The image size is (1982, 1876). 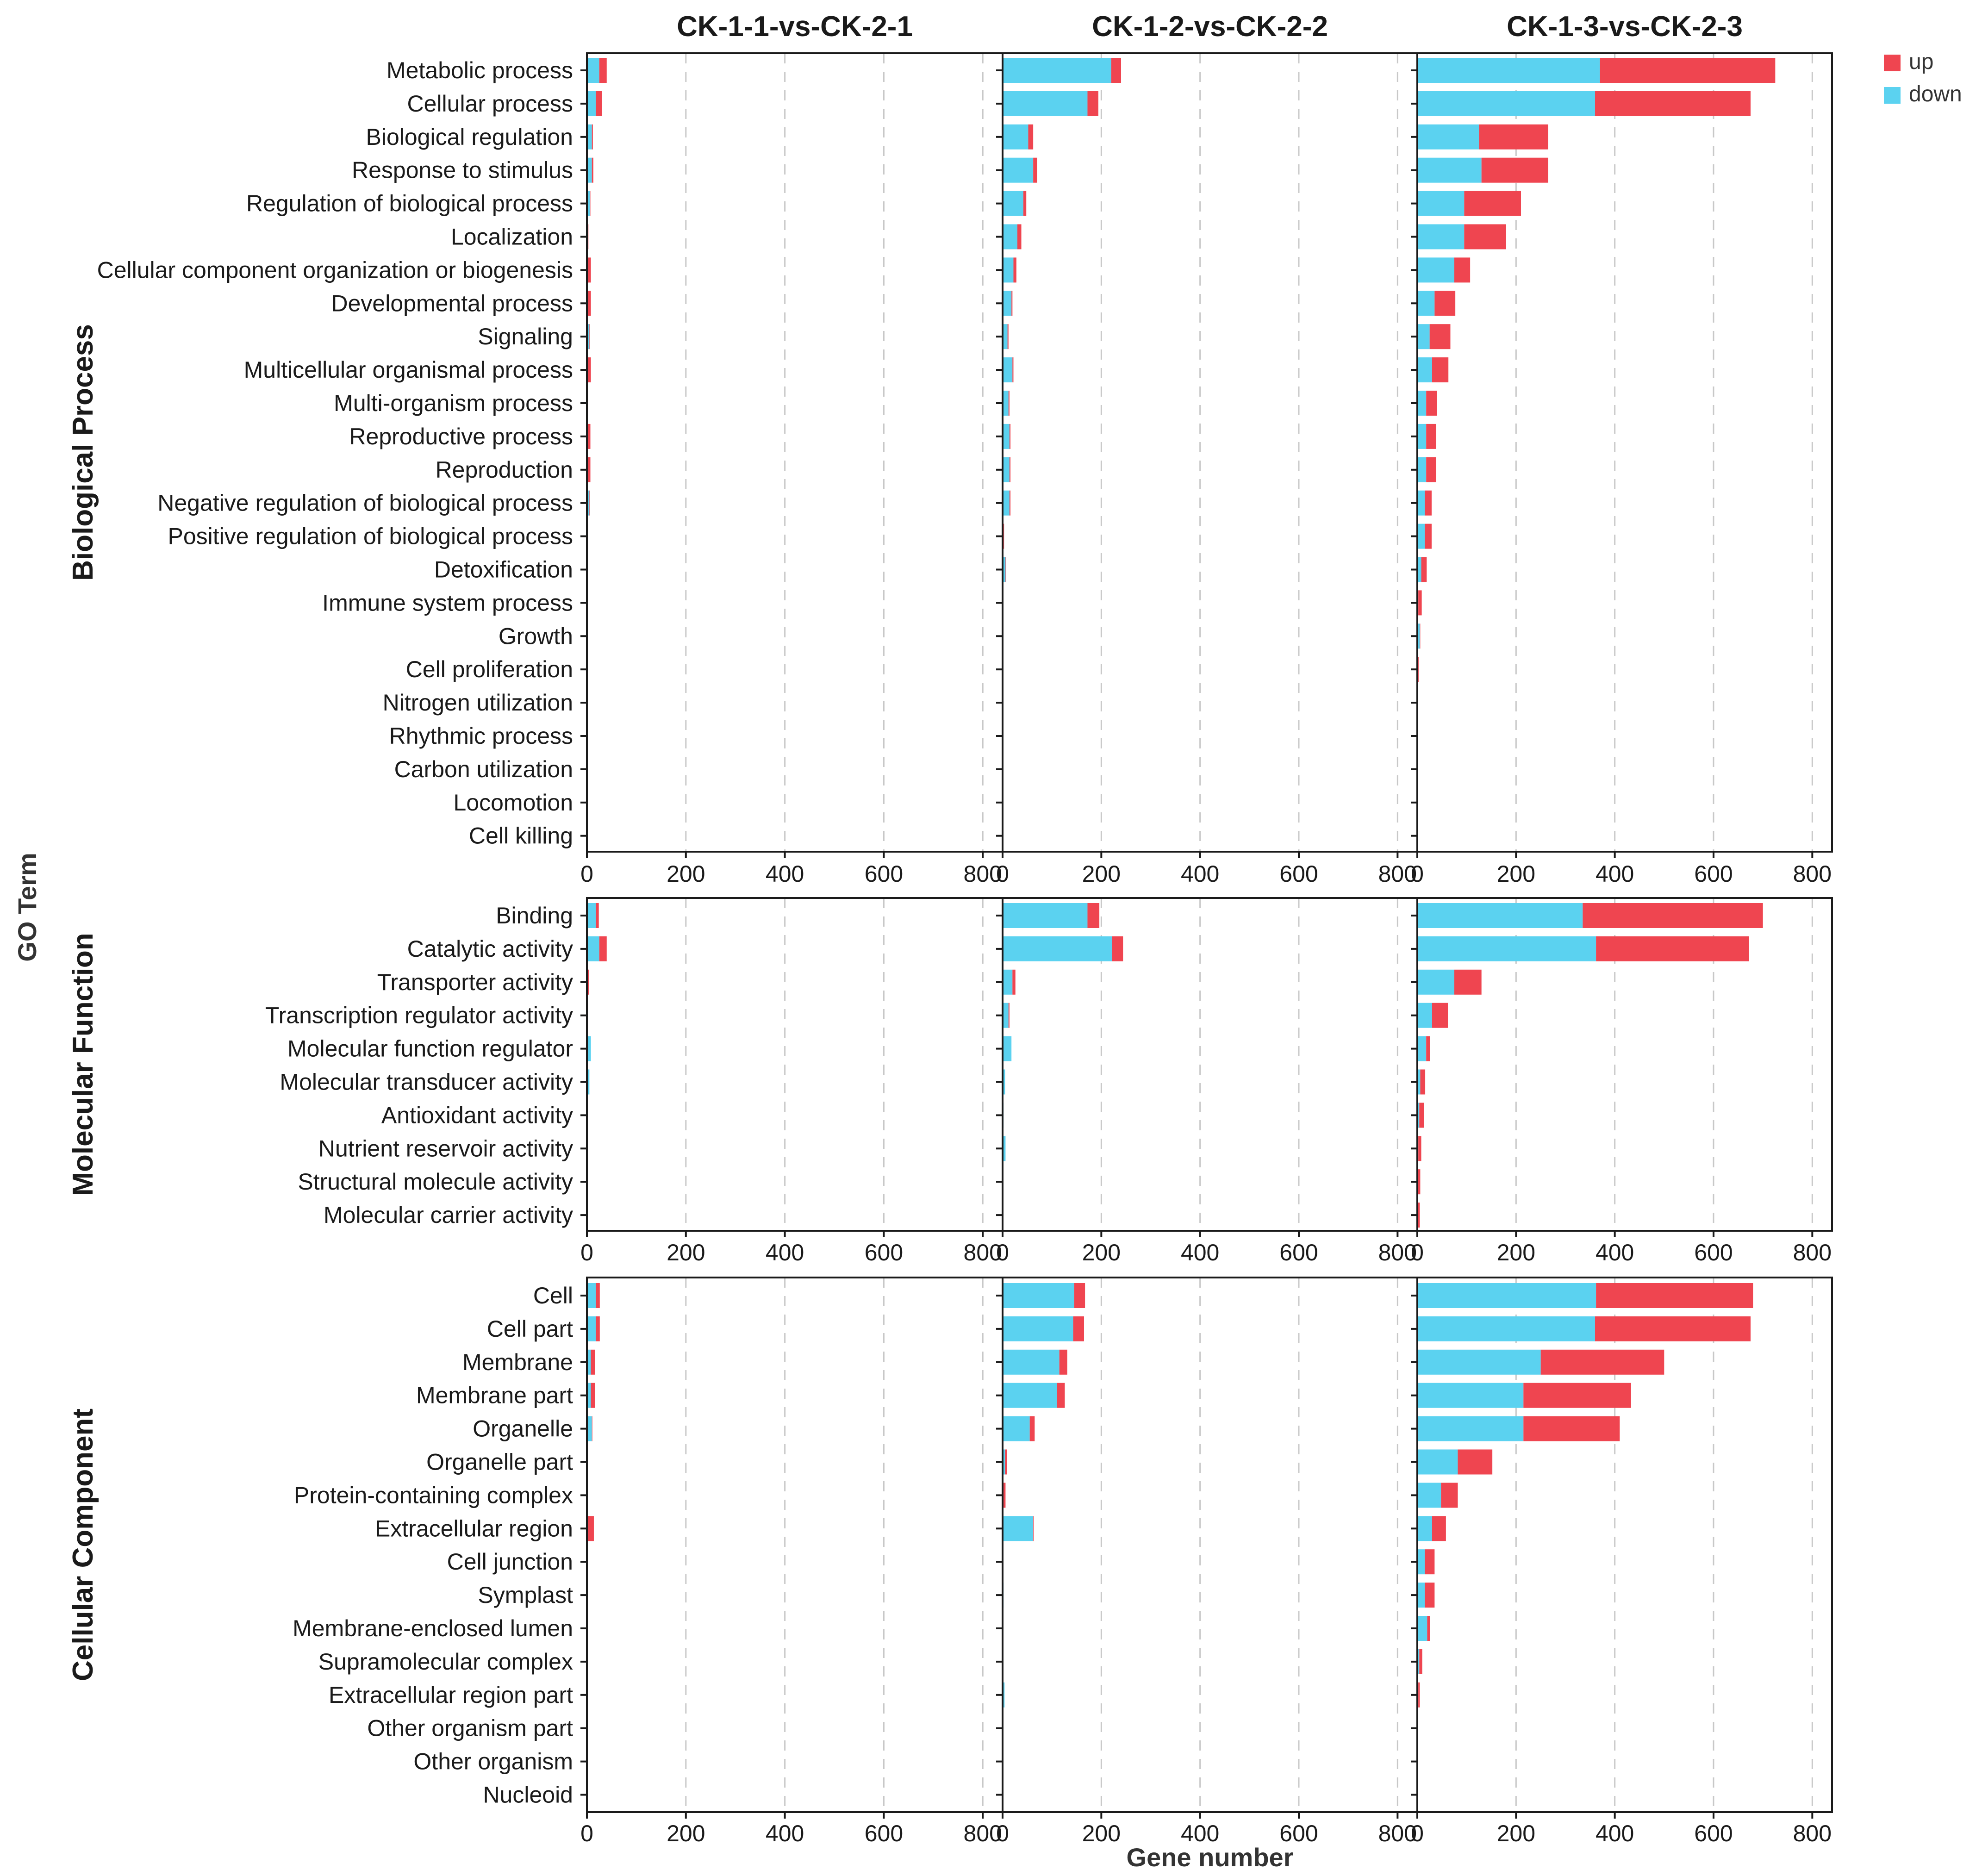 What do you see at coordinates (1418, 1116) in the screenshot?
I see `bar-molecular-function-panel3-antioxidant-activity-down` at bounding box center [1418, 1116].